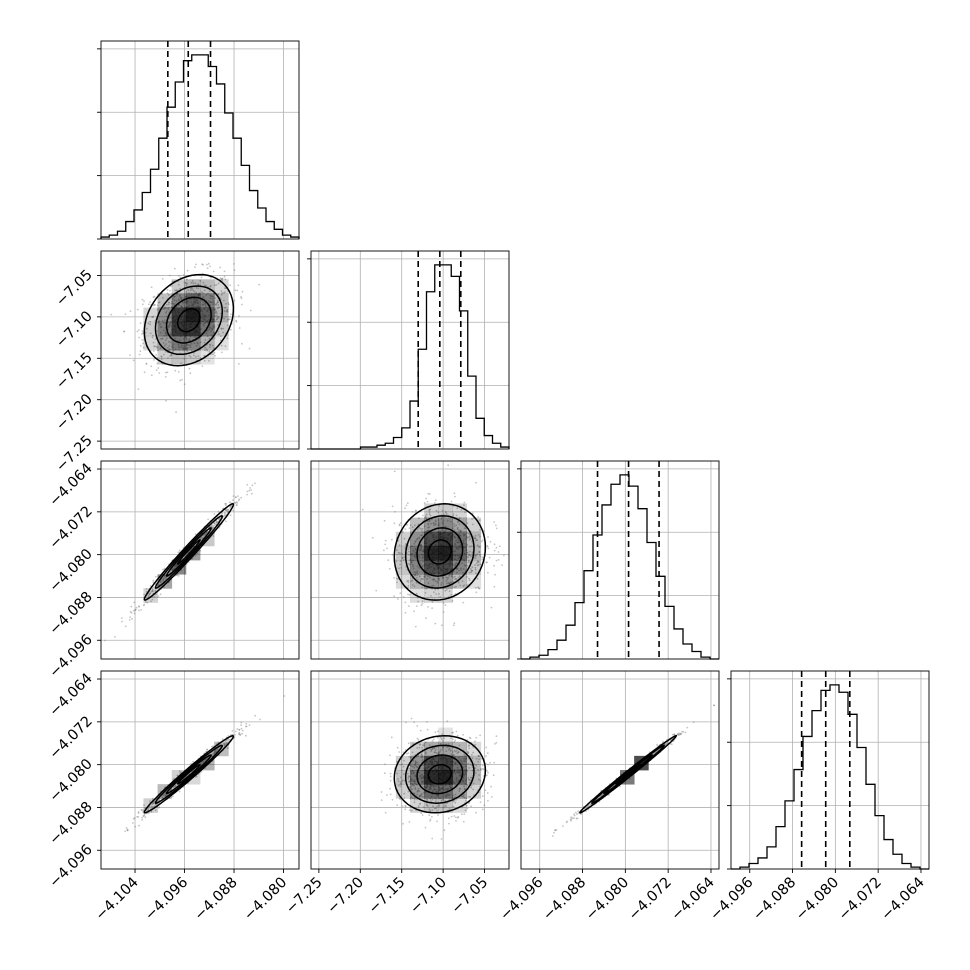  Describe the element at coordinates (205, 764) in the screenshot. I see `panel-content` at that location.